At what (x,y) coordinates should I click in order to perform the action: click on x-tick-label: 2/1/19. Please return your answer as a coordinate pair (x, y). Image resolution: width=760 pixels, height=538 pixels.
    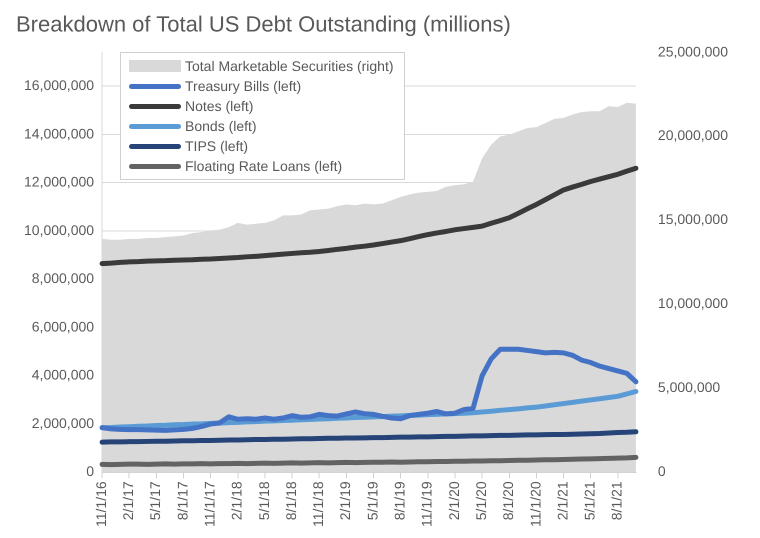
    Looking at the image, I should click on (345, 500).